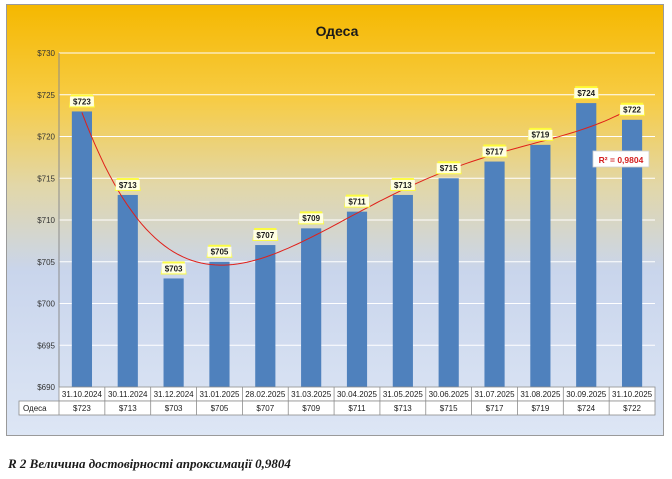  Describe the element at coordinates (357, 394) in the screenshot. I see `x-tick-label: 30.04.2025` at that location.